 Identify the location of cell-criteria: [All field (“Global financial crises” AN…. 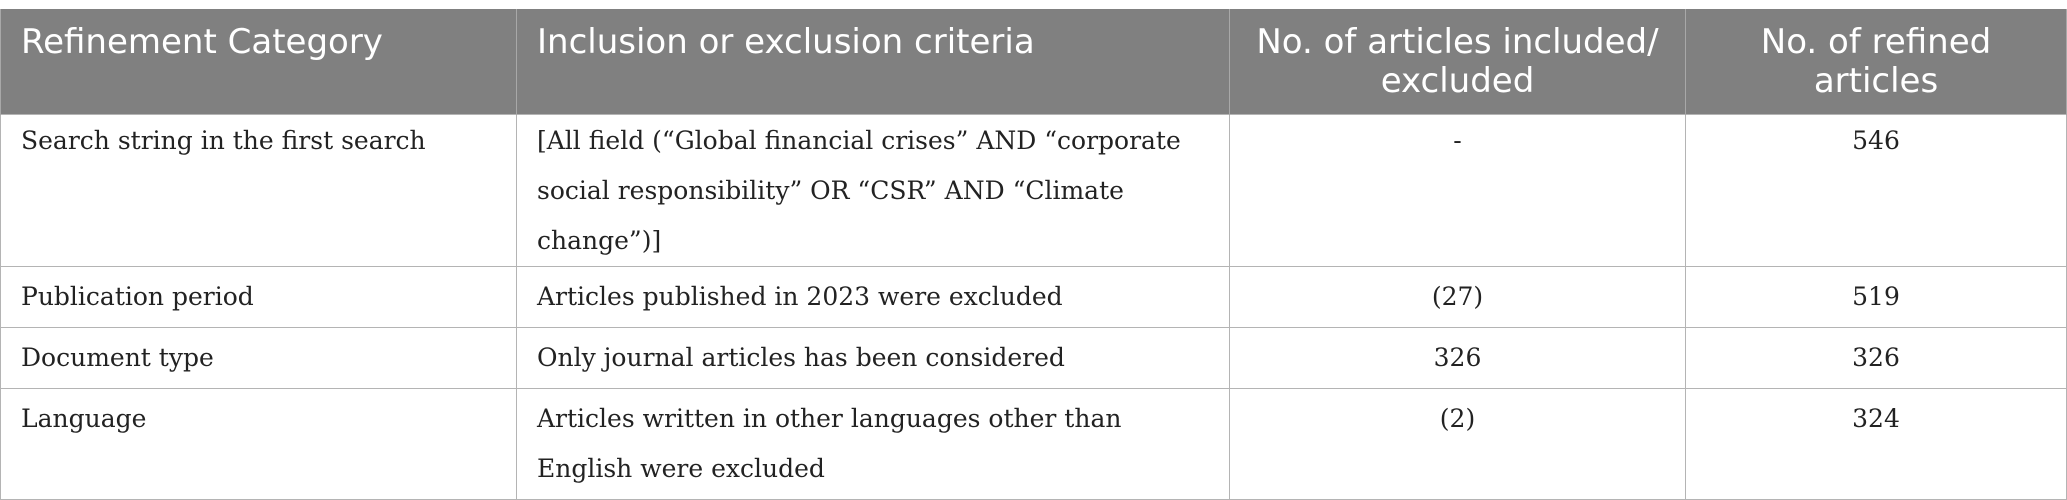
(873, 190).